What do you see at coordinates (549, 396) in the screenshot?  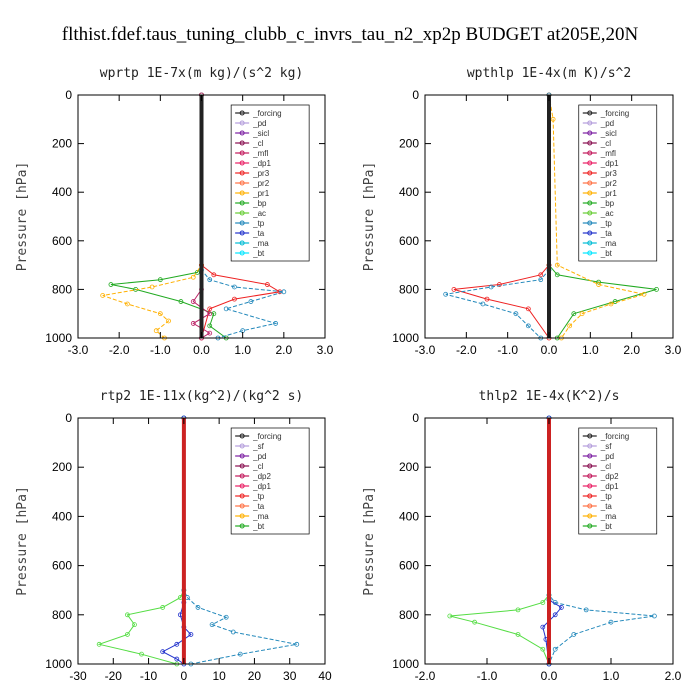 I see `panel-title: thlp2 1E-4x(K^2)/s` at bounding box center [549, 396].